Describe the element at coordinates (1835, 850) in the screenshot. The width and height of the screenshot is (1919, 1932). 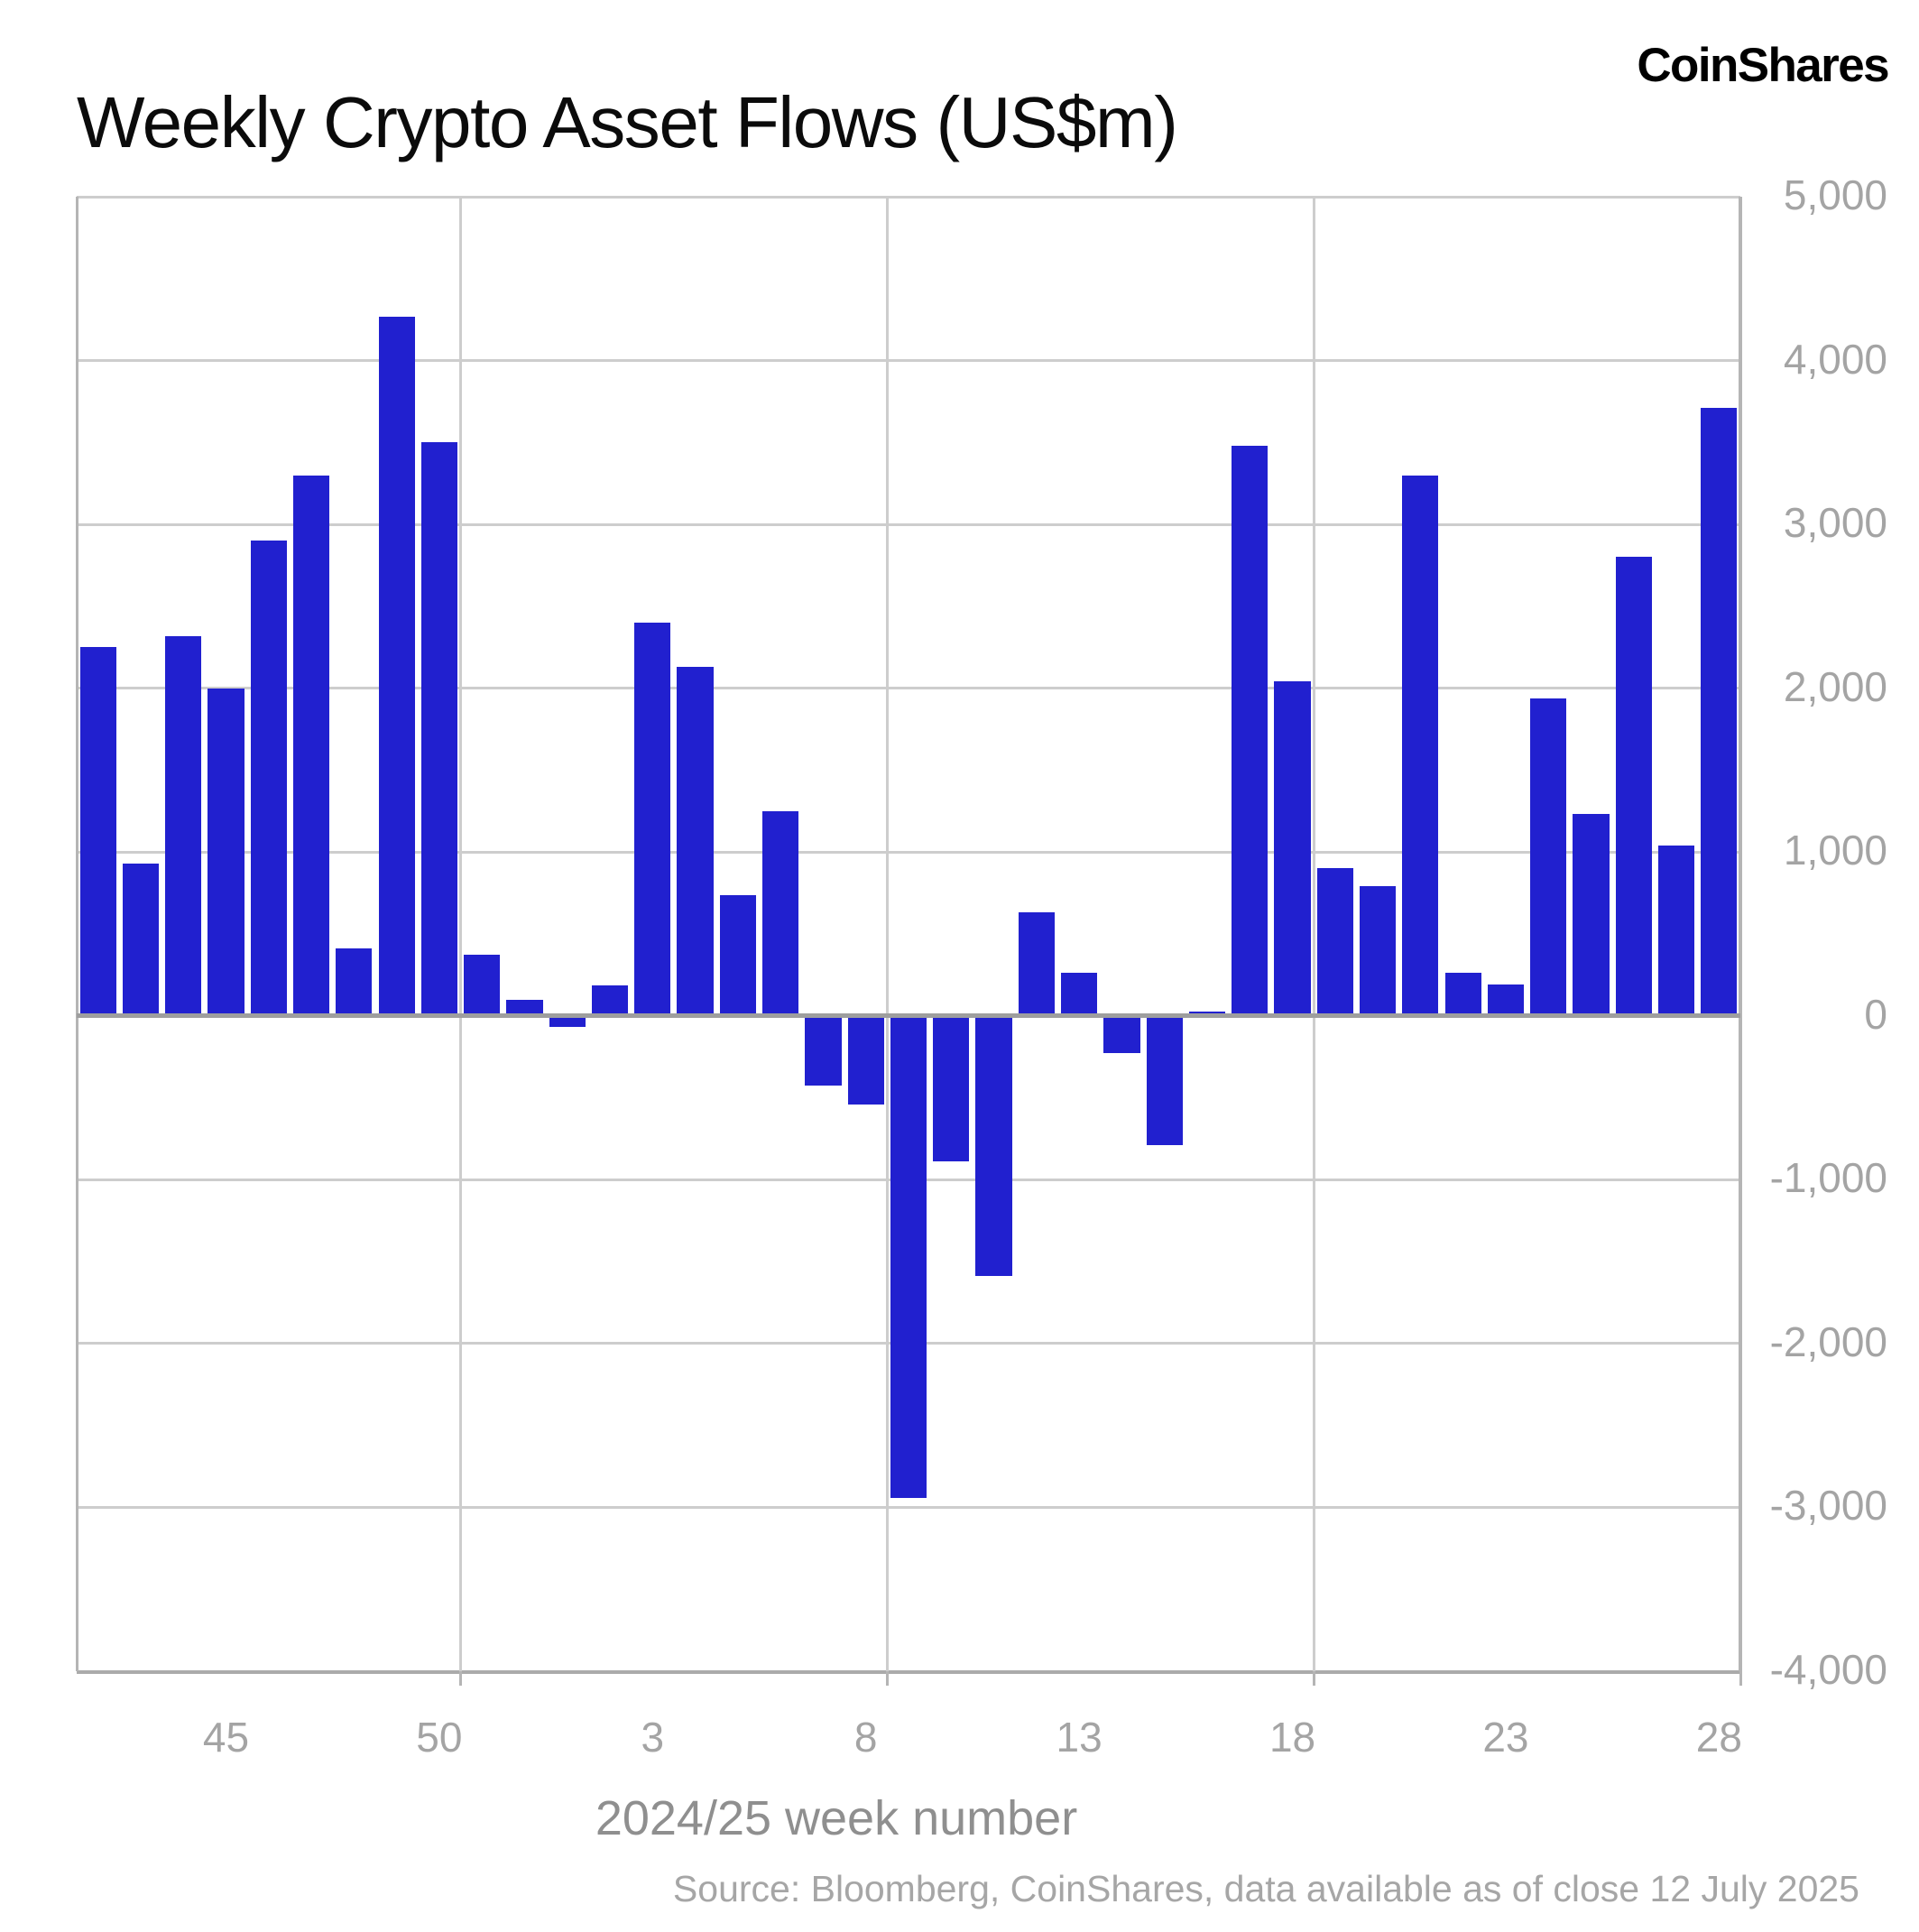
I see `y-axis-label-1000: 1,000` at that location.